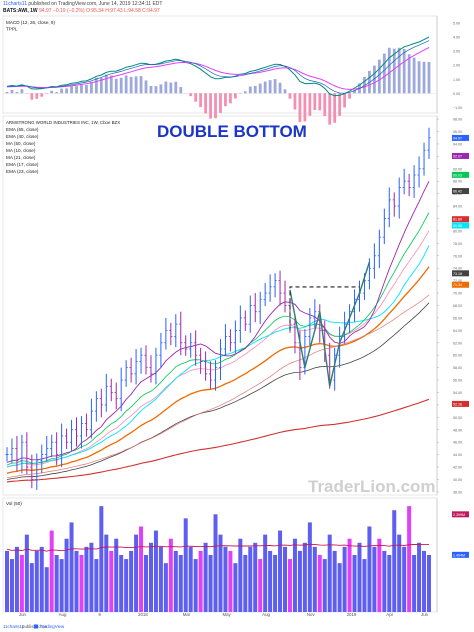 This screenshot has width=474, height=632. I want to click on price-axis-tick-label: 68.00, so click(457, 306).